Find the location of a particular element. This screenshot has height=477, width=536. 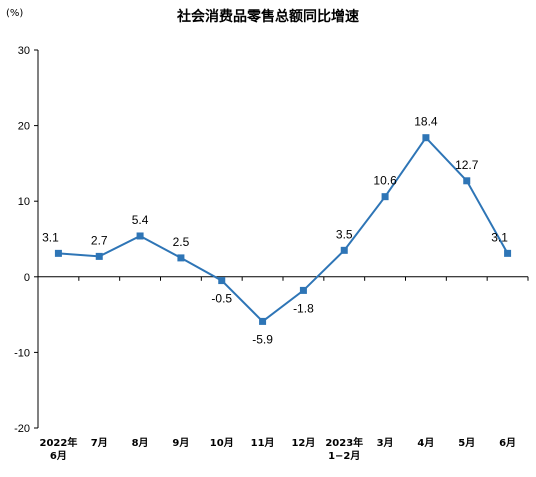

x-tick-label-line: 10月 is located at coordinates (222, 443).